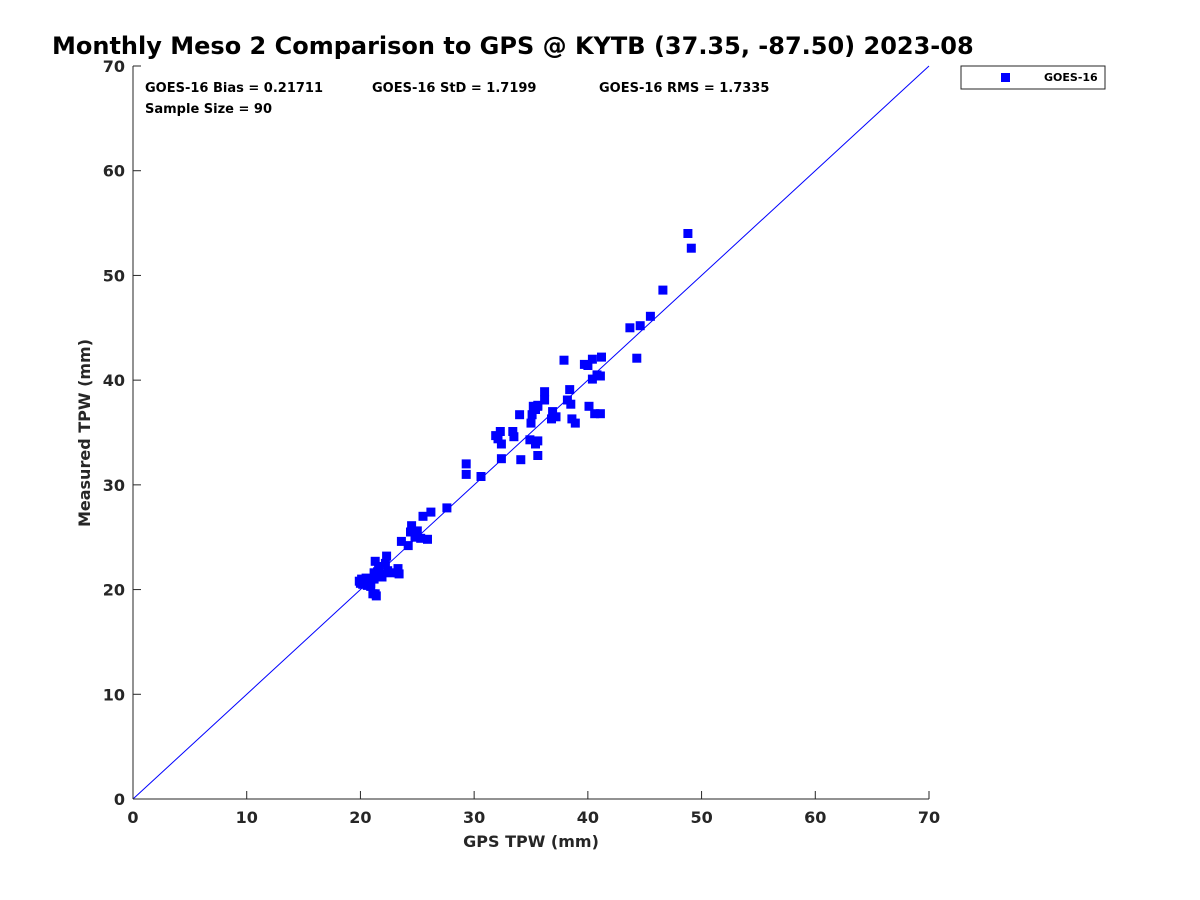  I want to click on bias-stat: GOES-16 Bias = 0.21711, so click(234, 88).